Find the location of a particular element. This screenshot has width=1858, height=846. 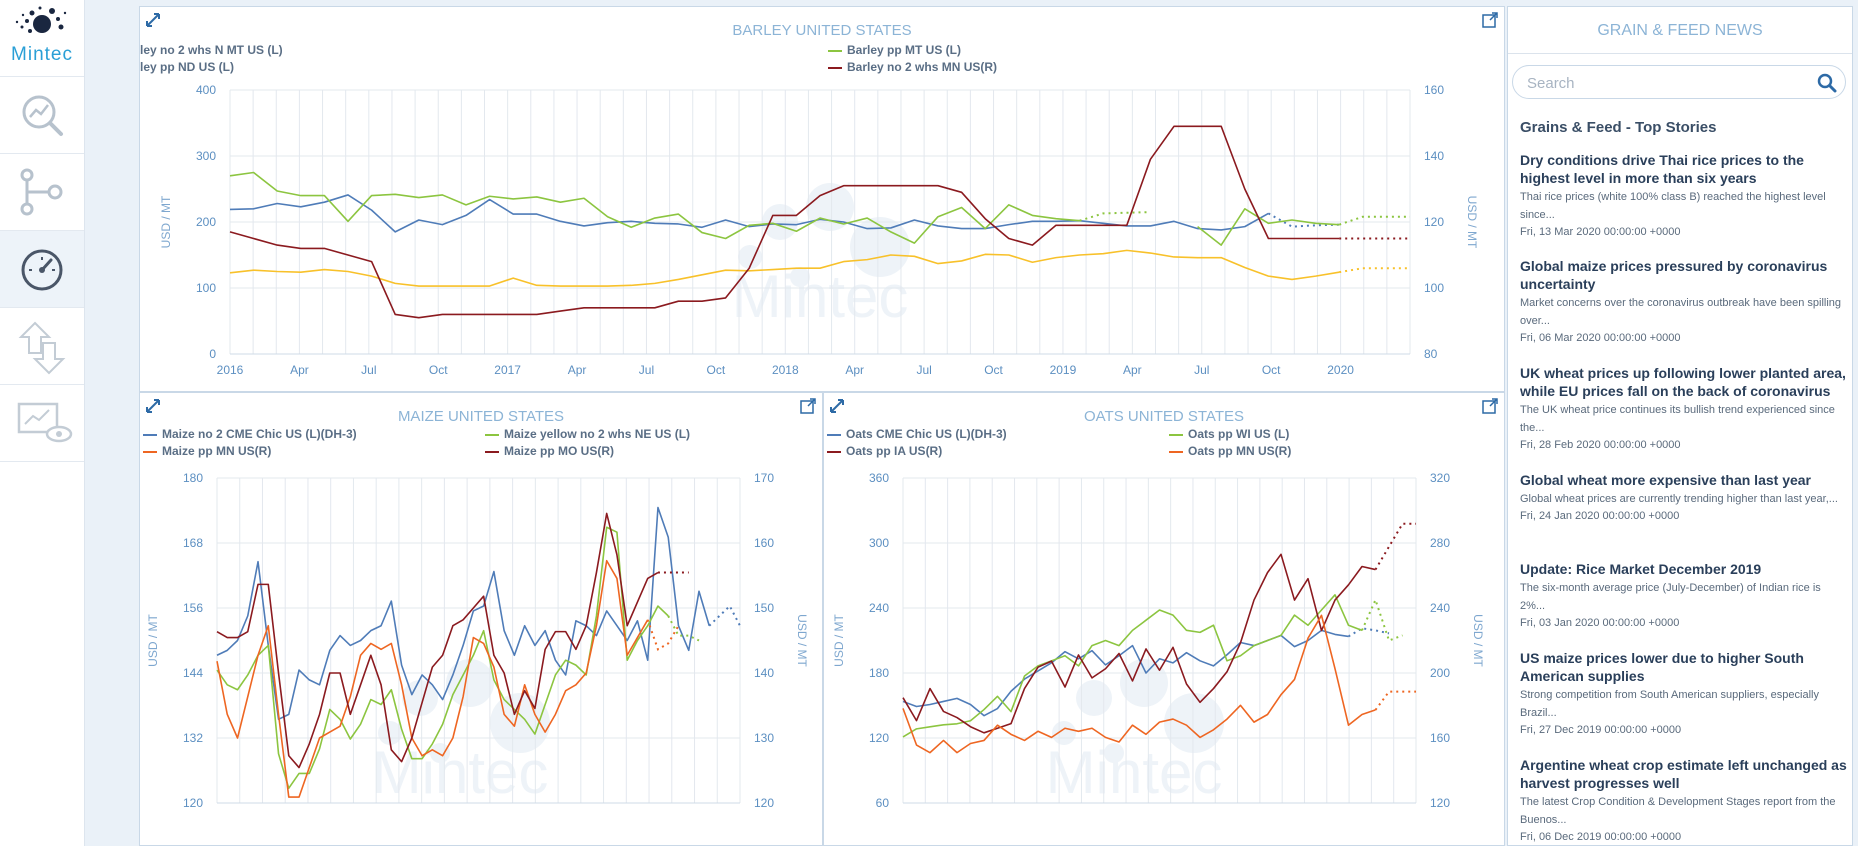

up-down-arrows-icon is located at coordinates (42, 348).